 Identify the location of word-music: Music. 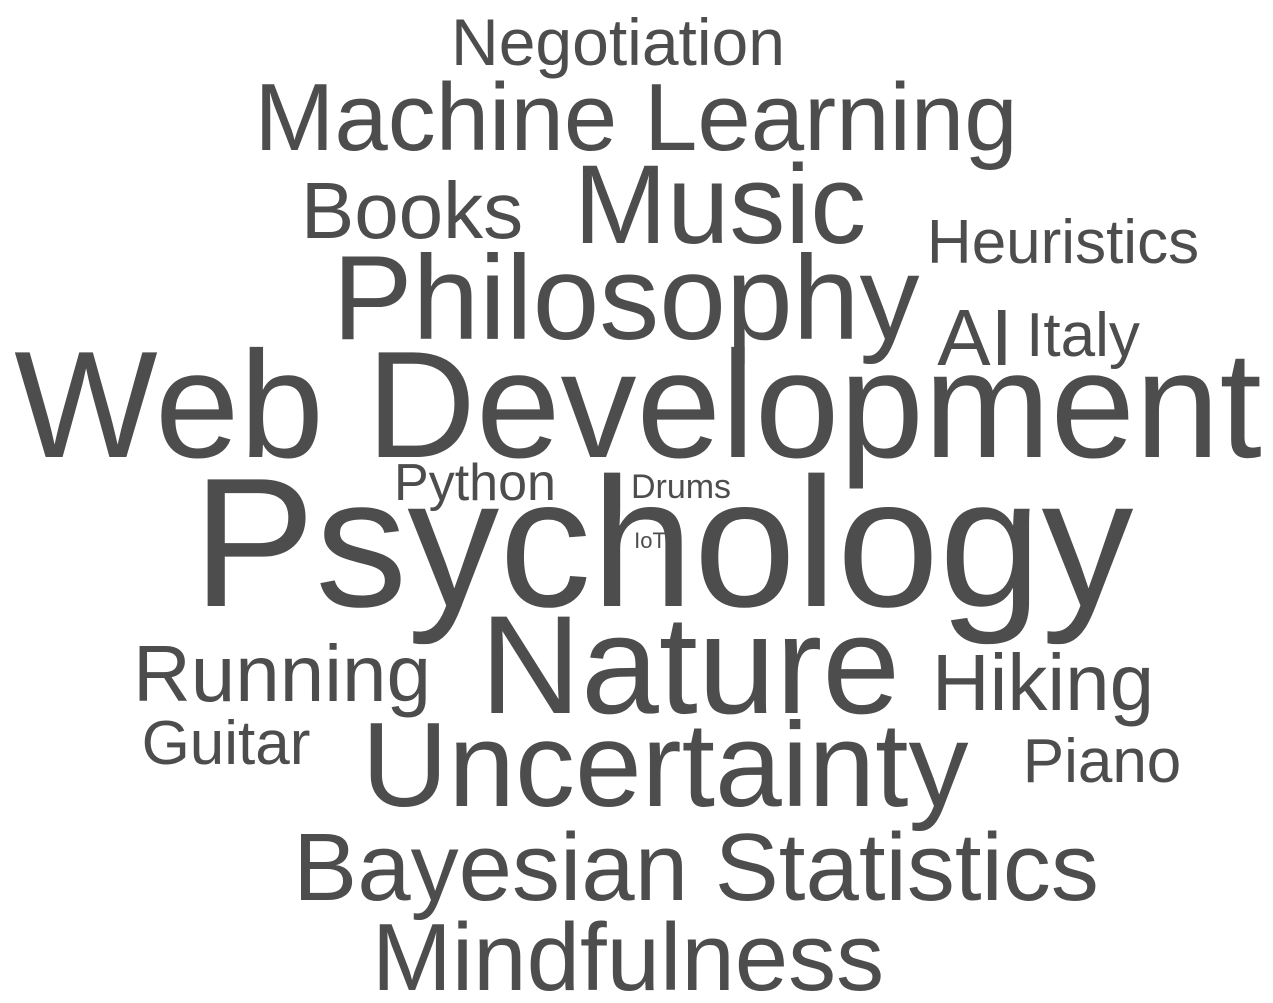
(720, 204).